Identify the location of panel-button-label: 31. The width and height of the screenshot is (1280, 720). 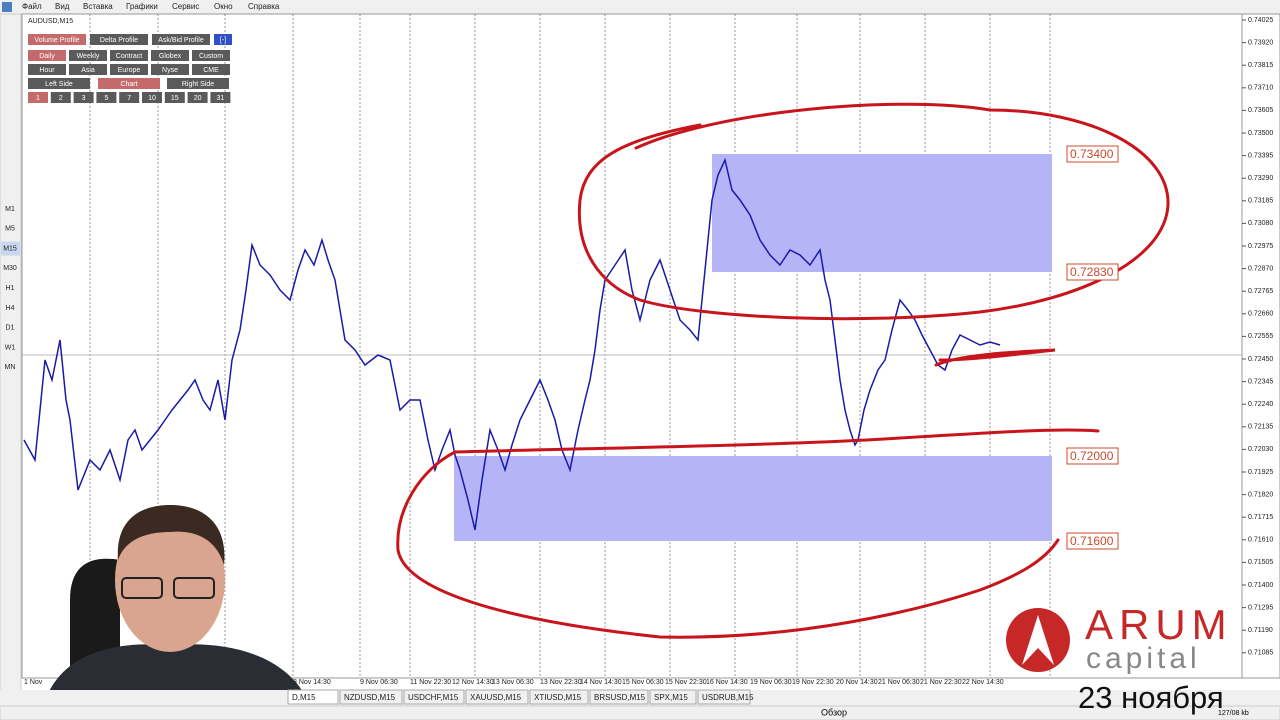
(221, 98).